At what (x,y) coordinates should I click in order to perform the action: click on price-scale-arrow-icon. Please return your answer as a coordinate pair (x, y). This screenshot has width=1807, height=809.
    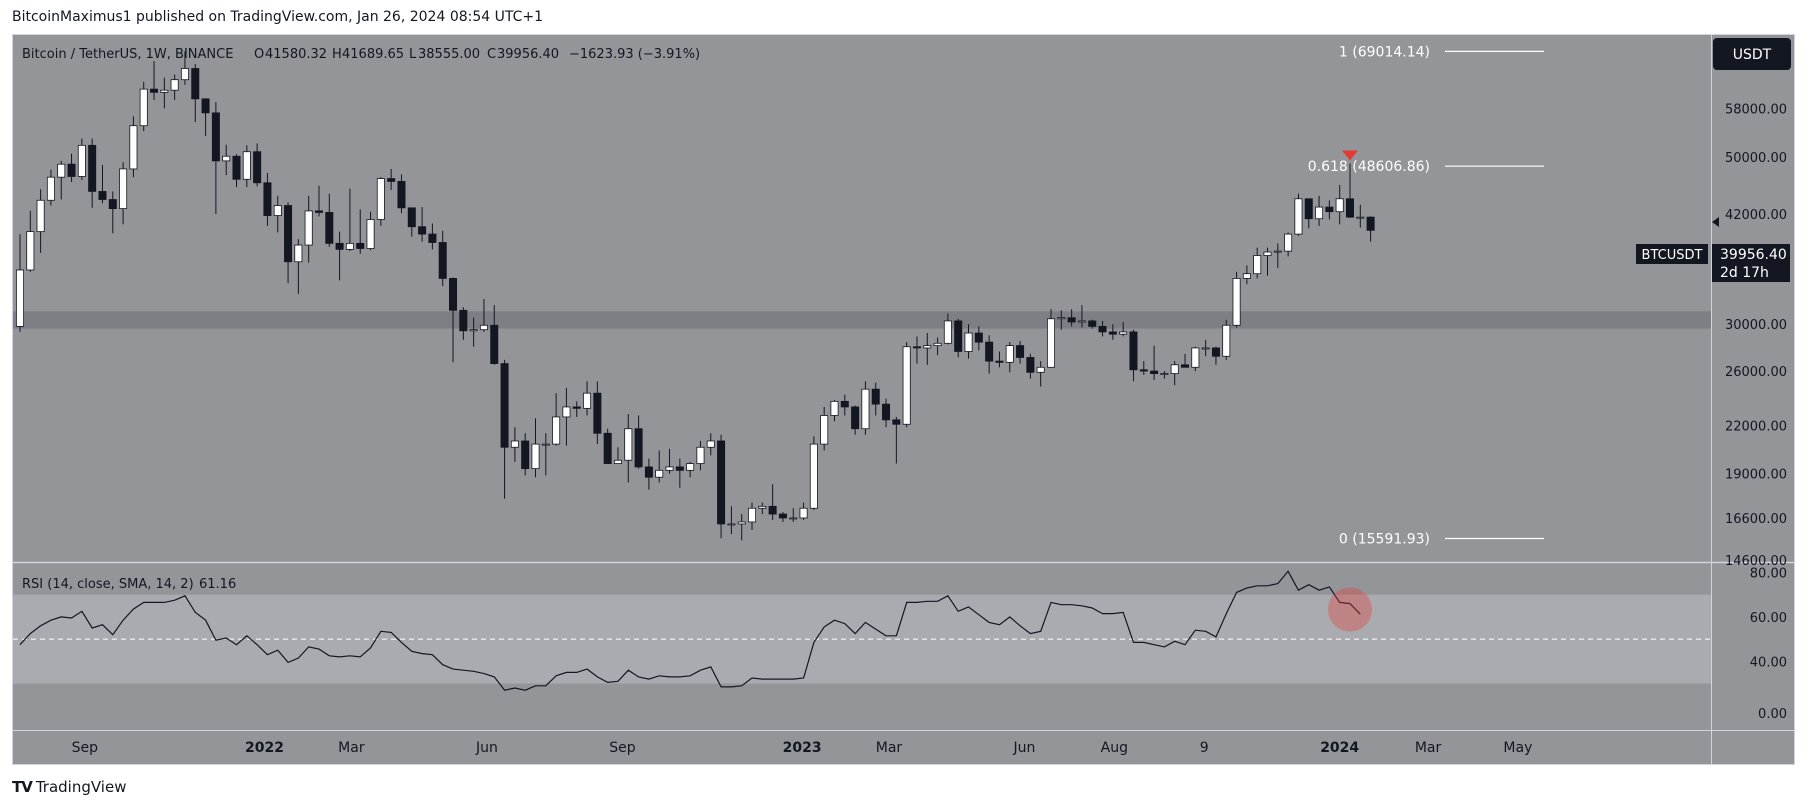
    Looking at the image, I should click on (1715, 222).